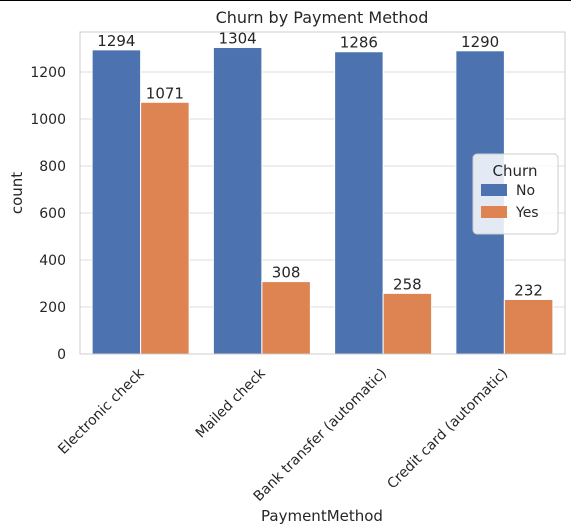  I want to click on y-axis-label: count, so click(17, 193).